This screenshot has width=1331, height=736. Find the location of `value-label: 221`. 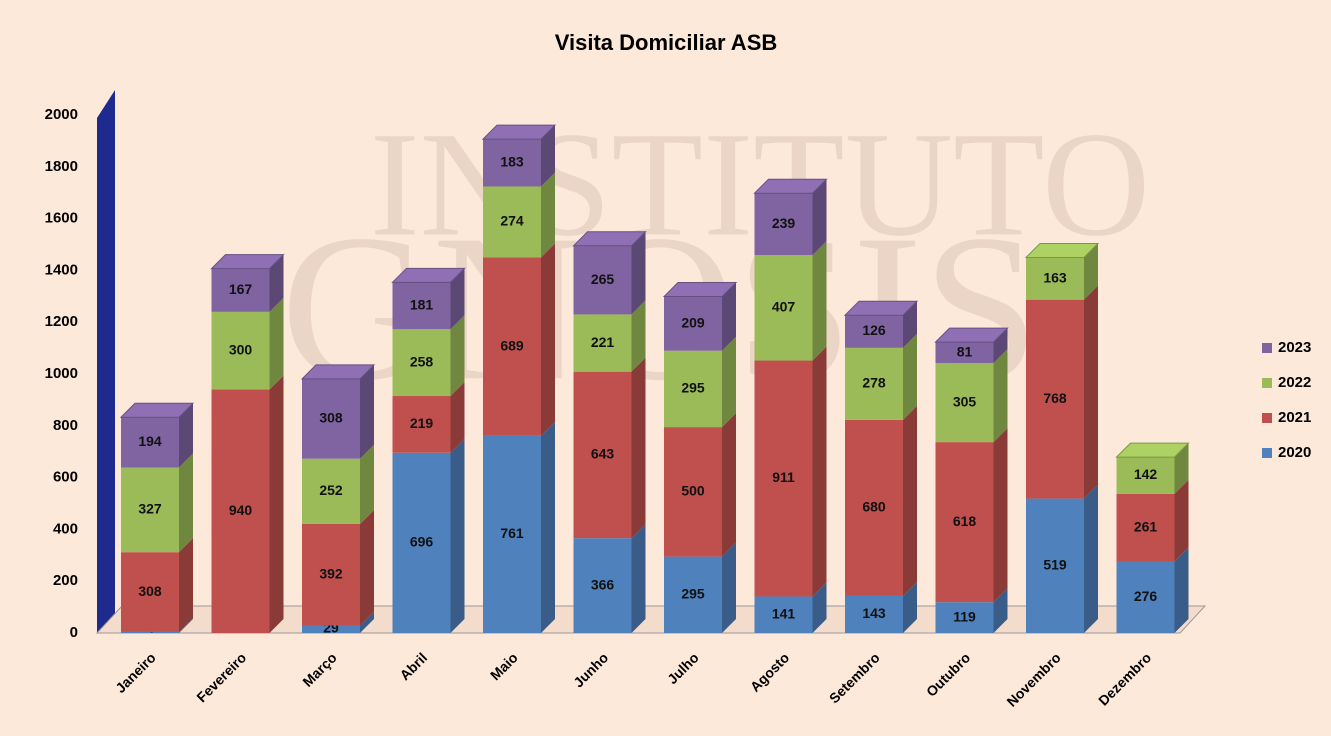

value-label: 221 is located at coordinates (603, 342).